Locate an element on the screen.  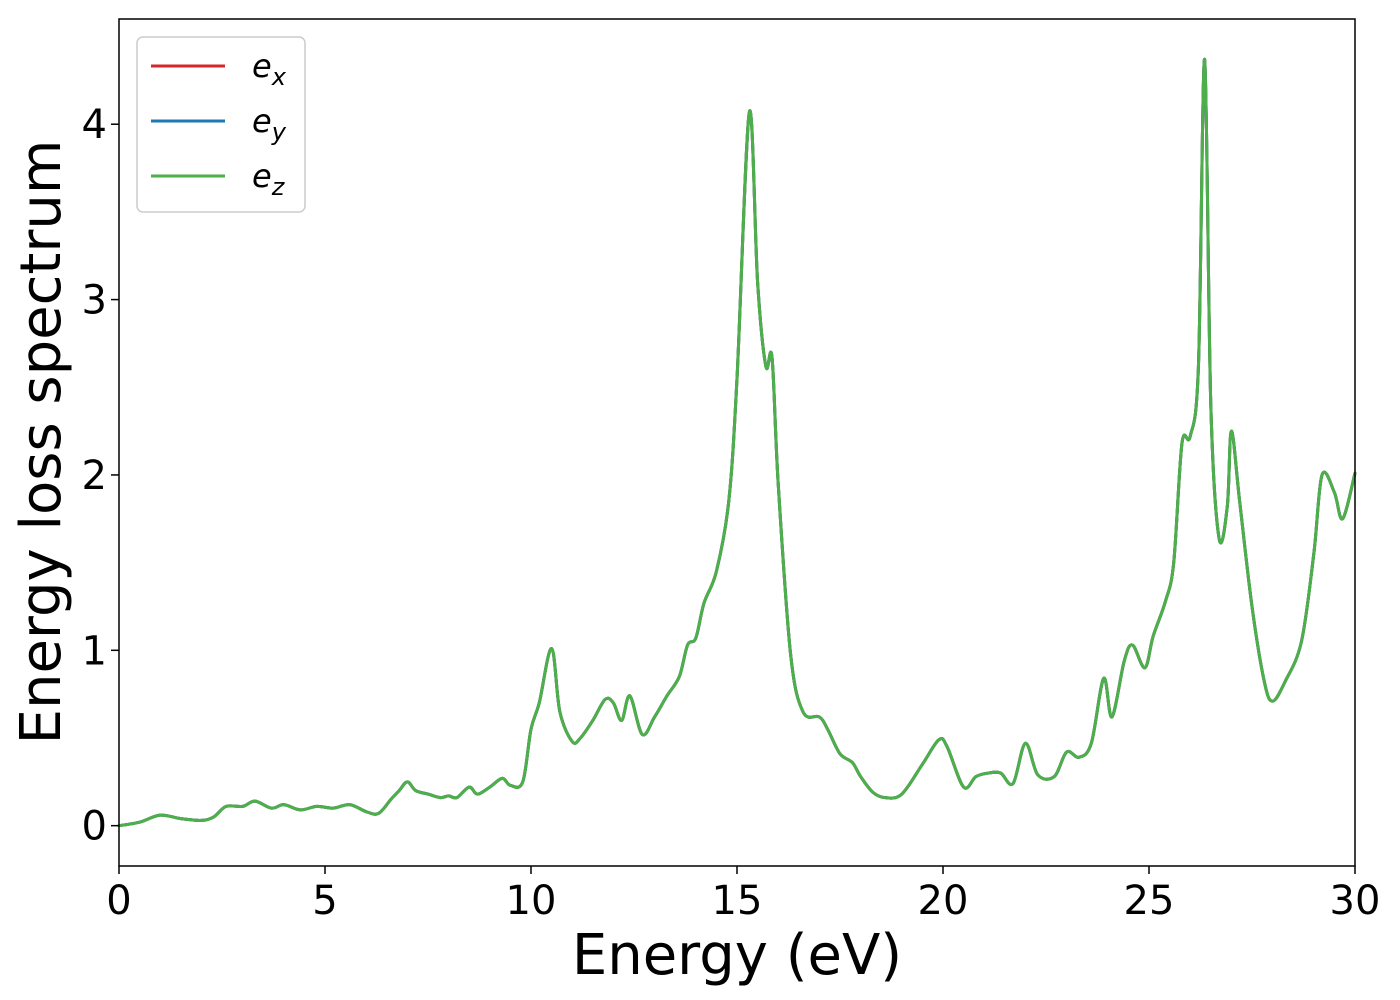
y-axis-ticks: 0 1 2 3 4 is located at coordinates (100, 476).